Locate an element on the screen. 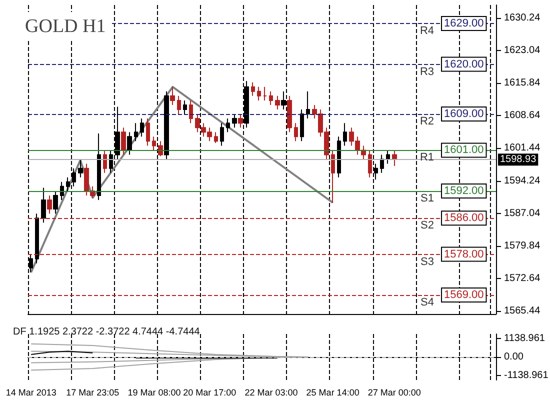 The image size is (550, 400). y-tick-label: 1608.64 is located at coordinates (522, 116).